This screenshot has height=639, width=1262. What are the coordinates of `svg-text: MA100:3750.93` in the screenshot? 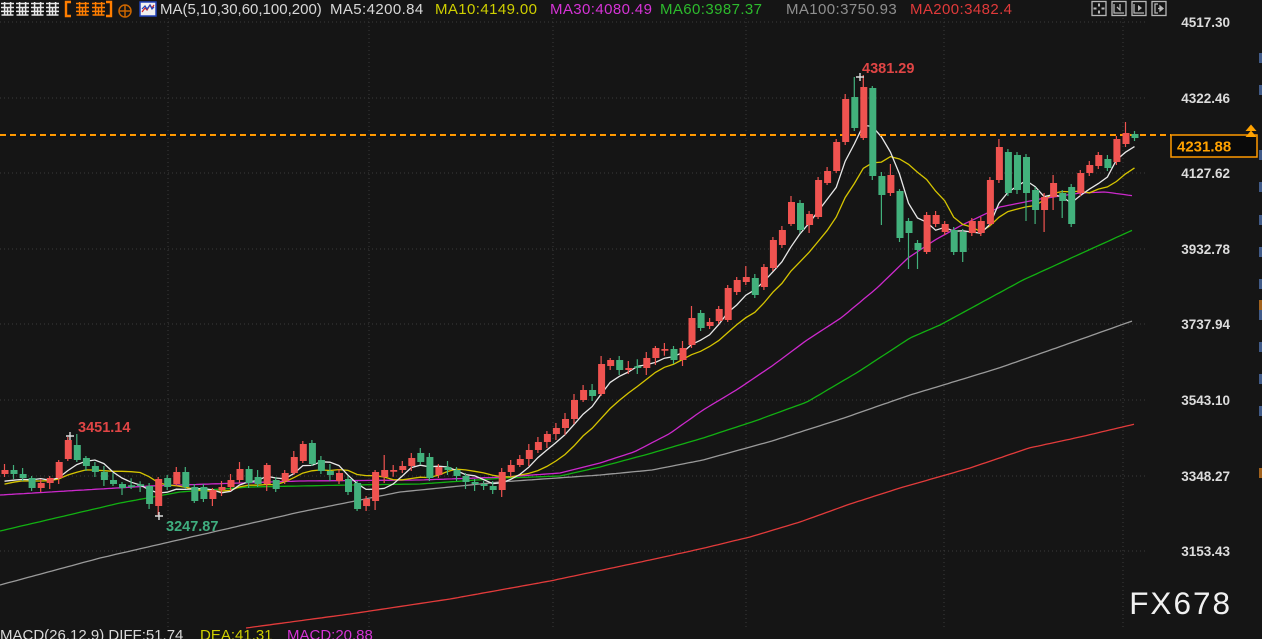 It's located at (841, 9).